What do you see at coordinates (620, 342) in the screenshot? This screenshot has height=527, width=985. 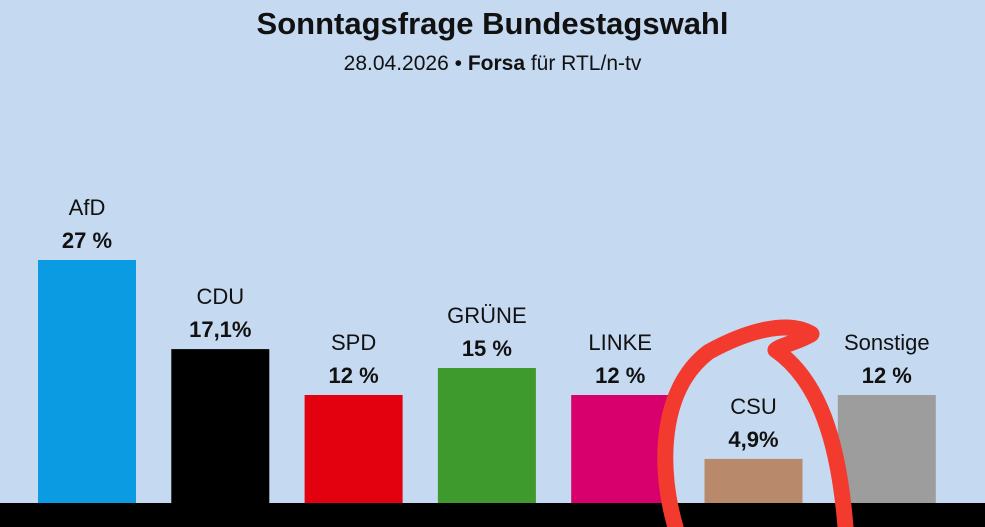 I see `bar-label-linke: LINKE` at bounding box center [620, 342].